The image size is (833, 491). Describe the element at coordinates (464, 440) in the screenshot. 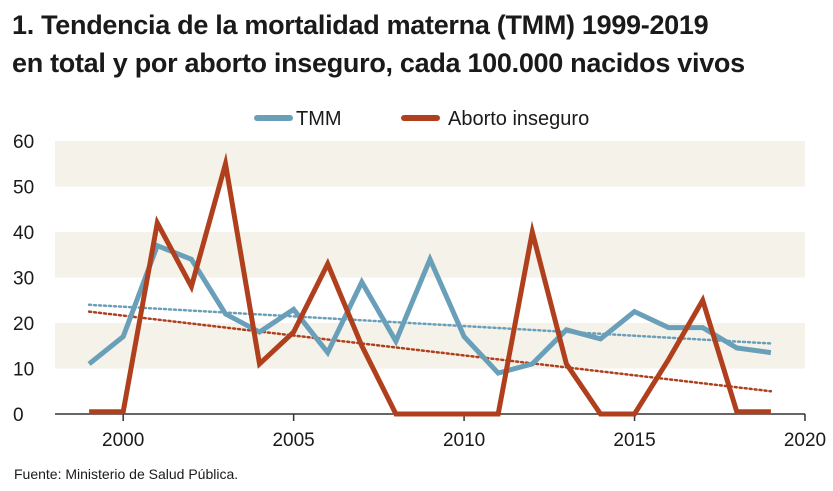

I see `x-tick-label-2010: 2010` at that location.